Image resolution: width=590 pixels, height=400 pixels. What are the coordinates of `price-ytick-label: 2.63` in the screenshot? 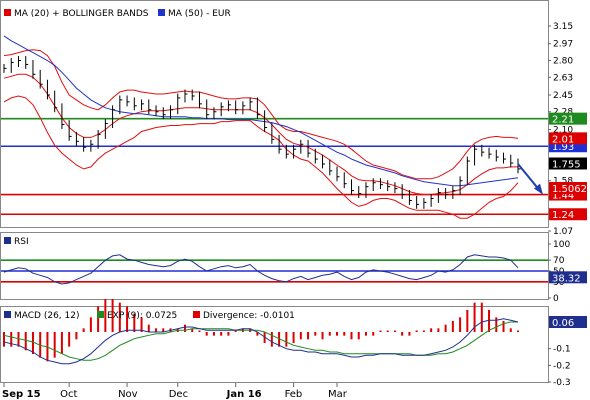 It's located at (563, 78).